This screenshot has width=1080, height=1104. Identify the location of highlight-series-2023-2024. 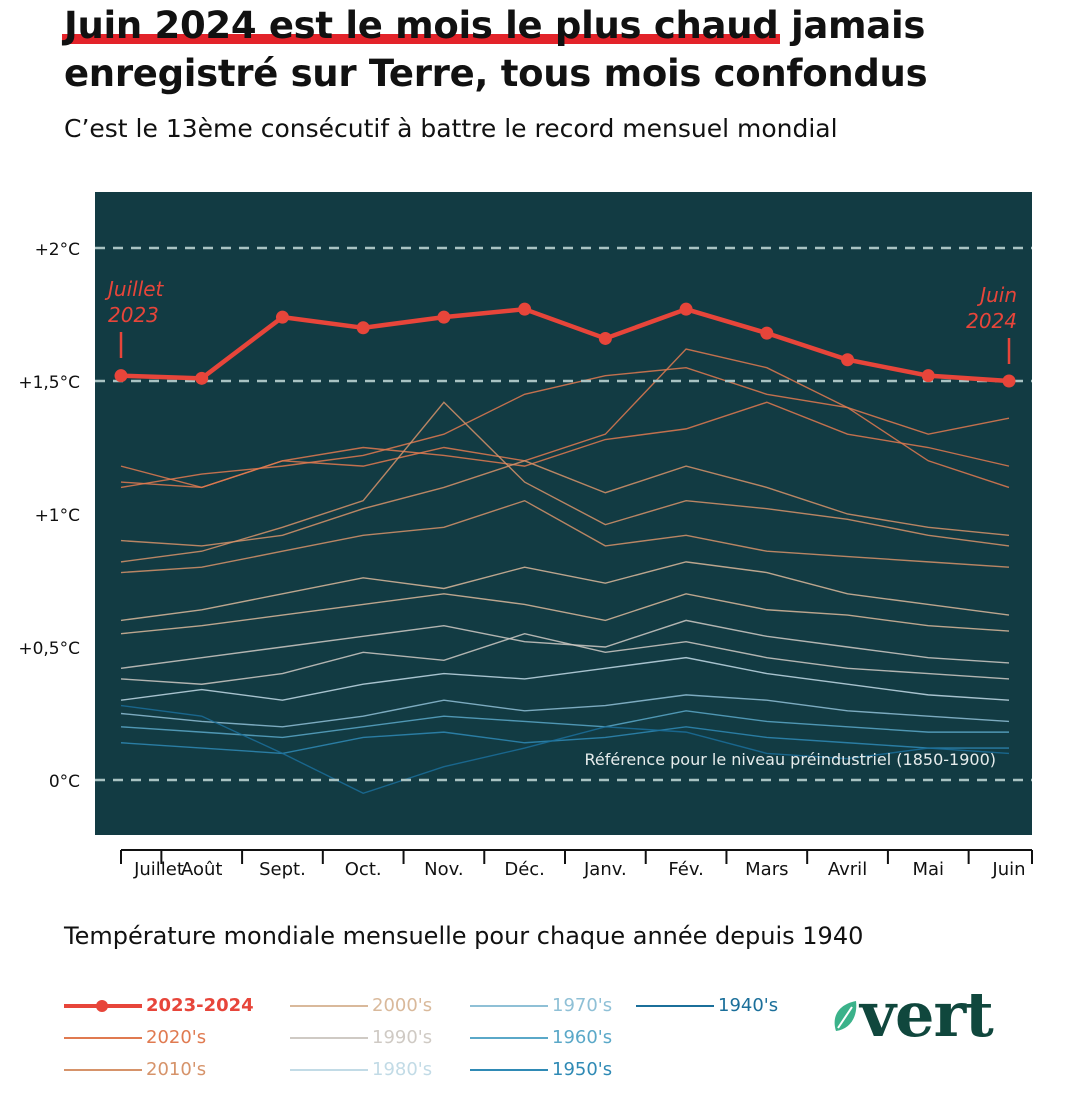
(565, 345).